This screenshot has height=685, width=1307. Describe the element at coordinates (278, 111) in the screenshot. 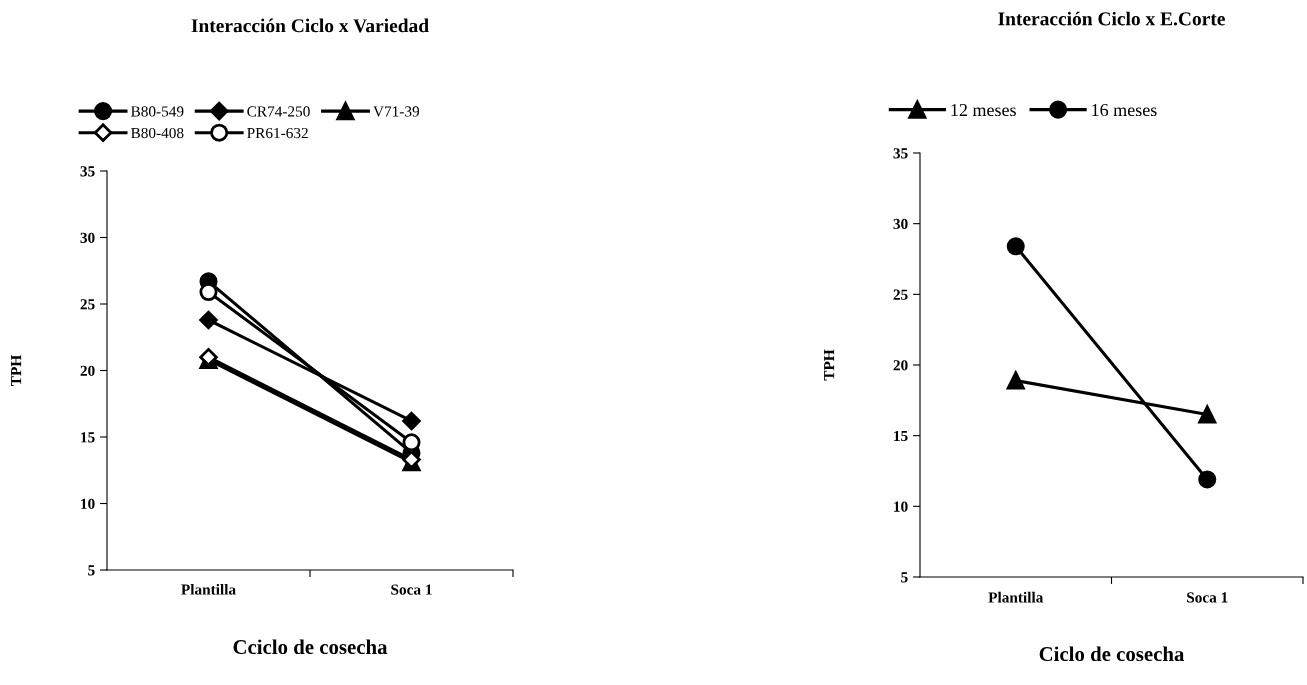

I see `legend-label: CR74-250` at that location.